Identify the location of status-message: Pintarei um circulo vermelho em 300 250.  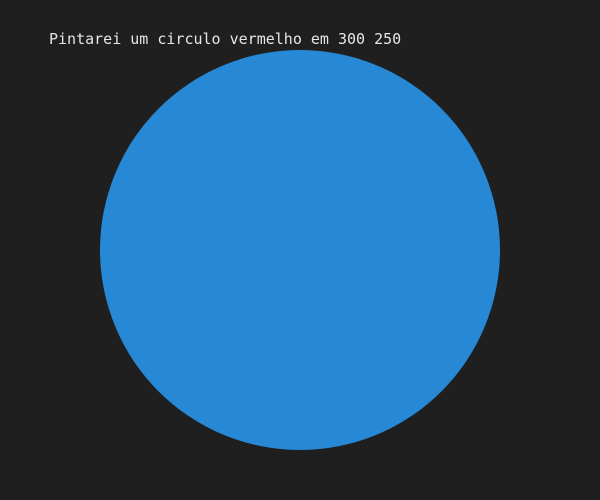
(225, 39).